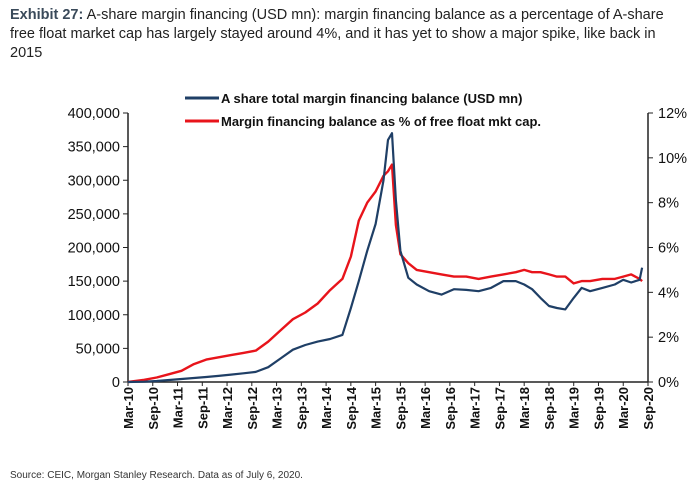  Describe the element at coordinates (668, 383) in the screenshot. I see `right-tick-label: 0%` at that location.